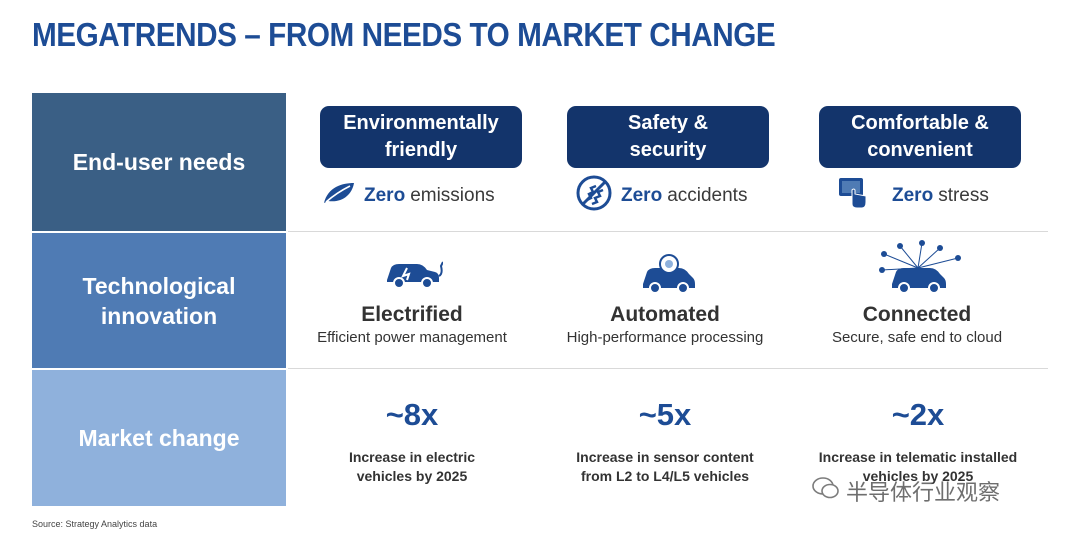 The height and width of the screenshot is (534, 1080). Describe the element at coordinates (665, 414) in the screenshot. I see `market-value-sensor: ~5x` at that location.